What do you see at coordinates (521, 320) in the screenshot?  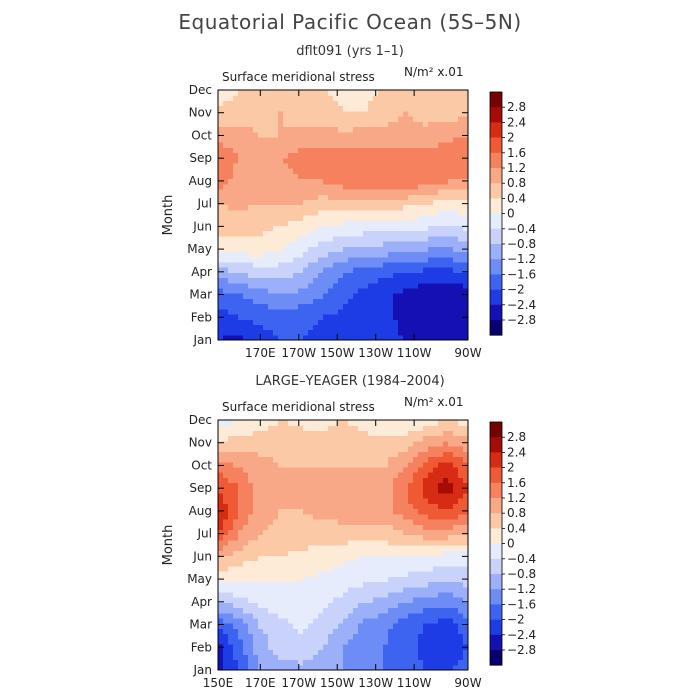 I see `colorbar-label: −2.8` at bounding box center [521, 320].